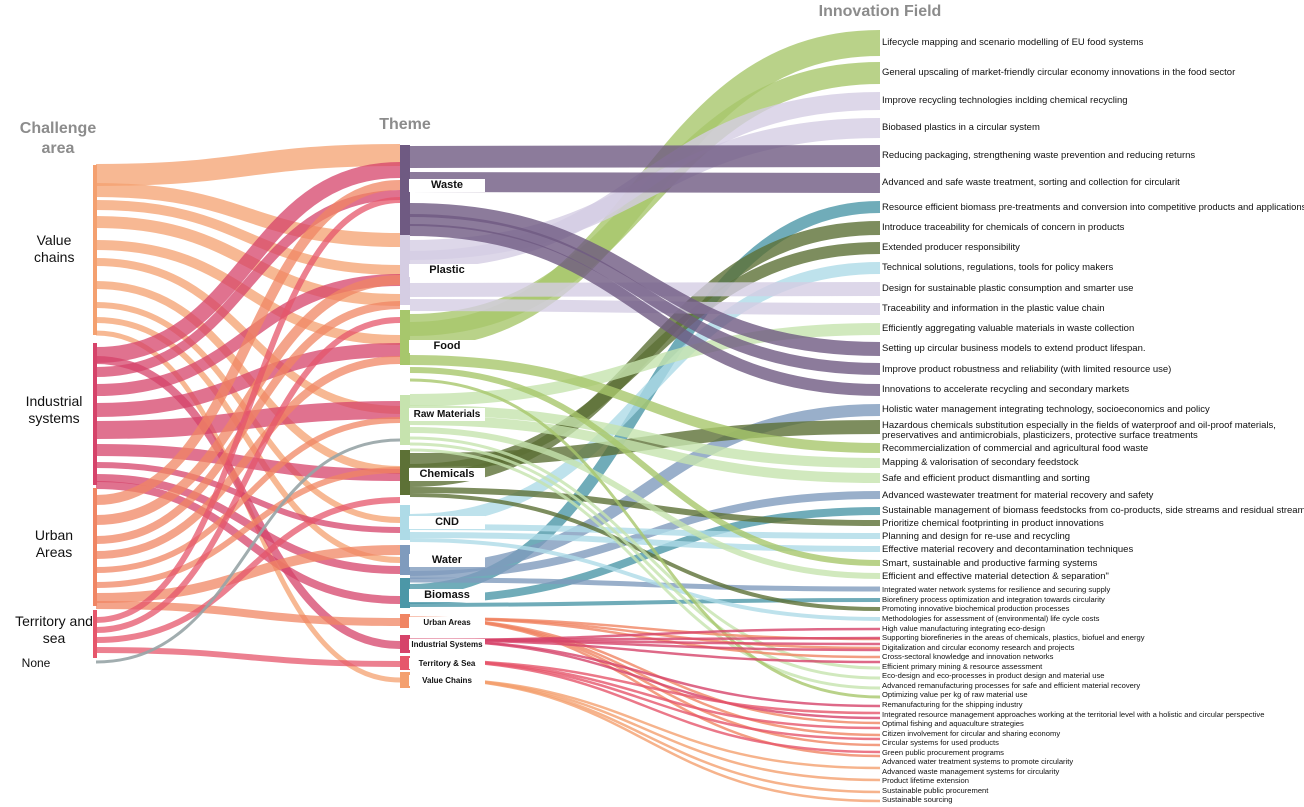 The image size is (1304, 807). Describe the element at coordinates (935, 790) in the screenshot. I see `innovation-field-item: Sustainable public procurement` at that location.